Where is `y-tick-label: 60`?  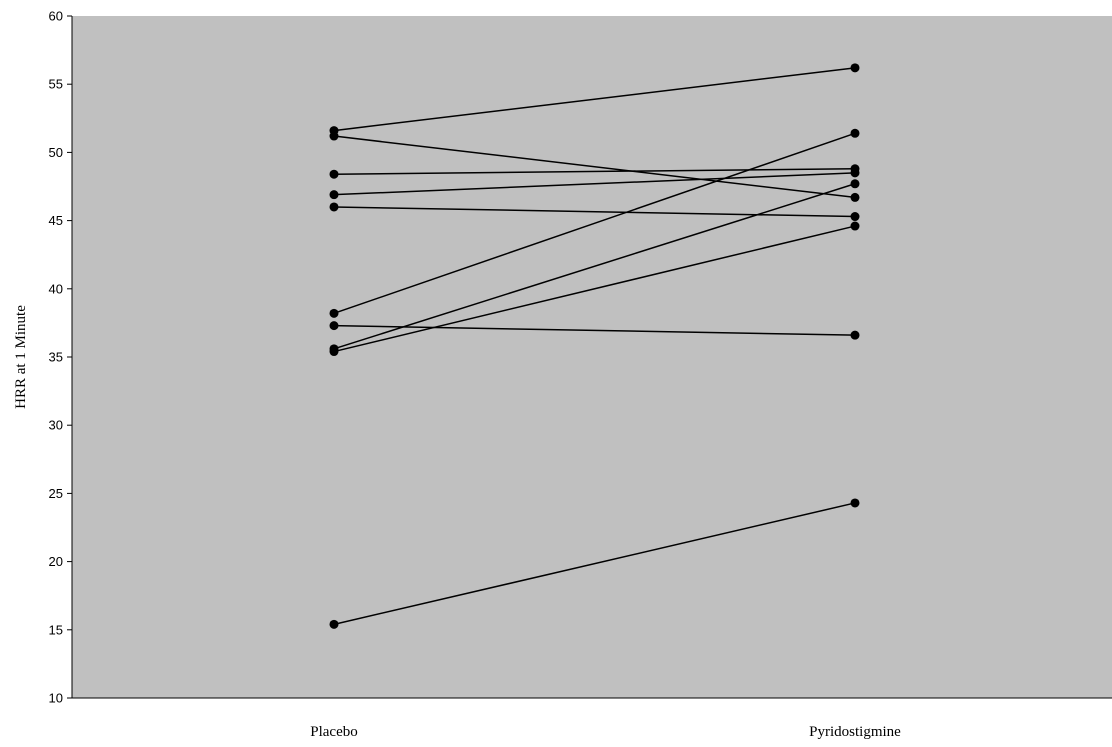
y-tick-label: 60 is located at coordinates (56, 16).